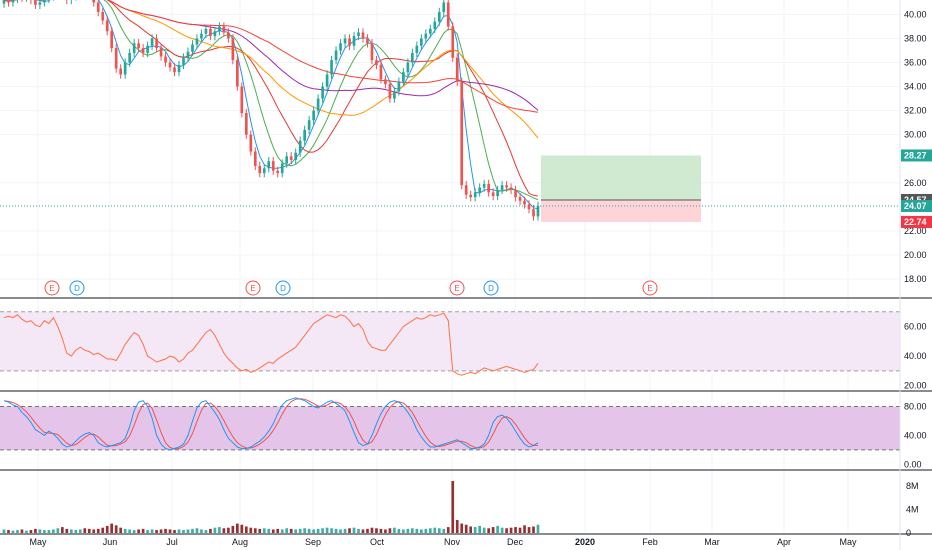 The image size is (932, 550). Describe the element at coordinates (912, 486) in the screenshot. I see `volume-tick-label: 8M` at that location.